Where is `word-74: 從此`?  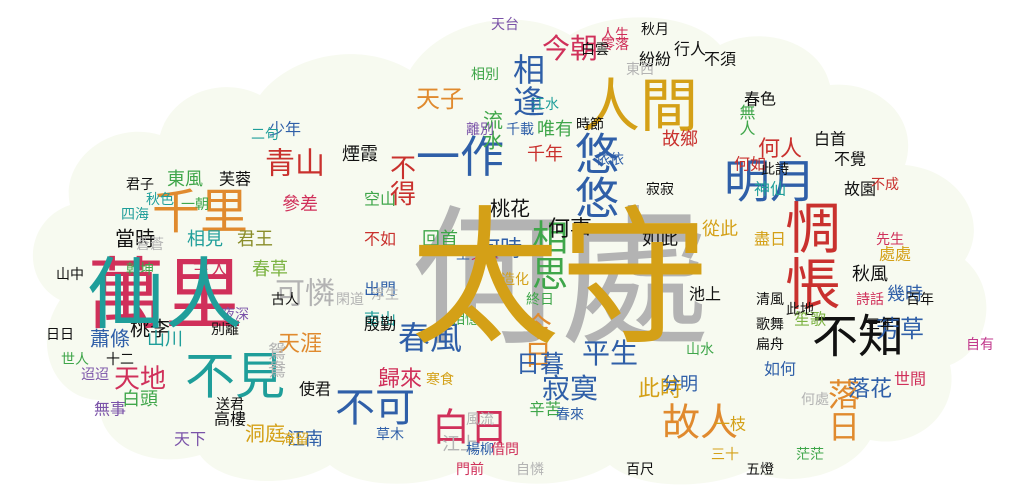 word-74: 從此 is located at coordinates (720, 229).